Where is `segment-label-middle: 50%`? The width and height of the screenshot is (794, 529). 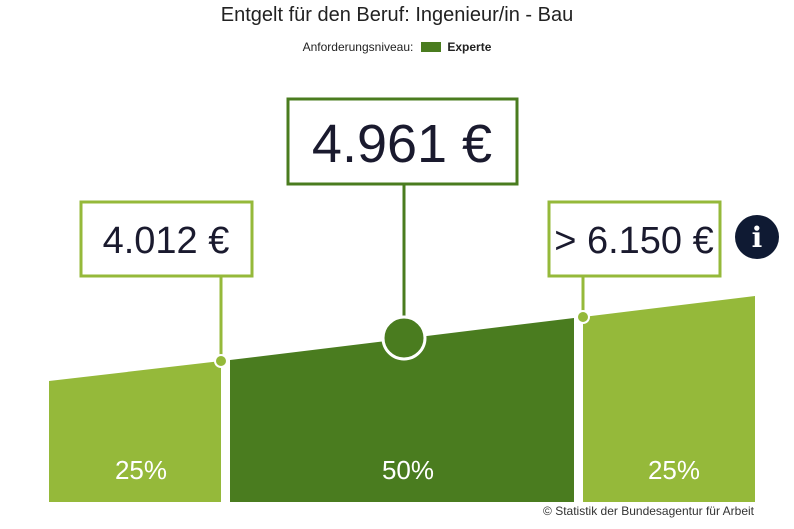
segment-label-middle: 50% is located at coordinates (408, 470).